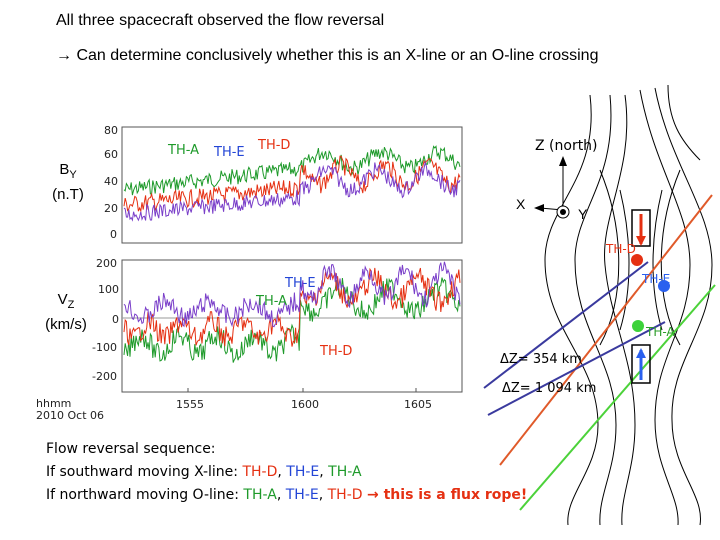  What do you see at coordinates (184, 150) in the screenshot?
I see `panel1-label-tha: TH-A` at bounding box center [184, 150].